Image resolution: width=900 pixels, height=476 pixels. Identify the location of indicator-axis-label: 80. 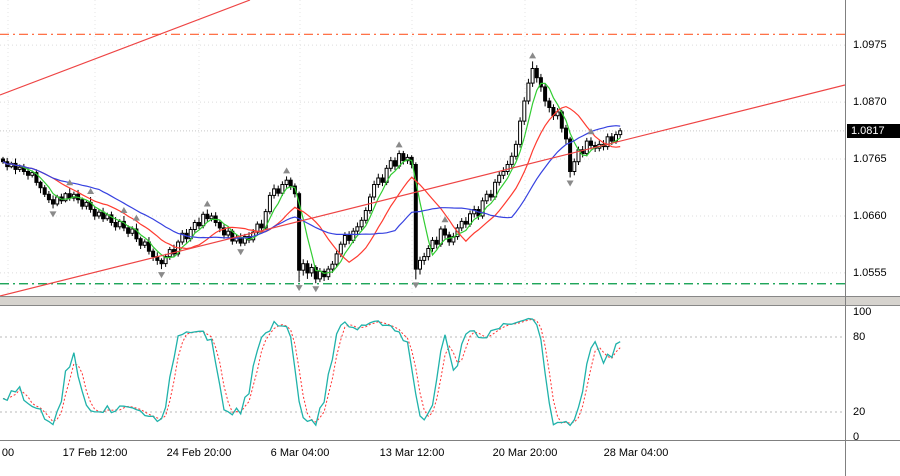
(859, 337).